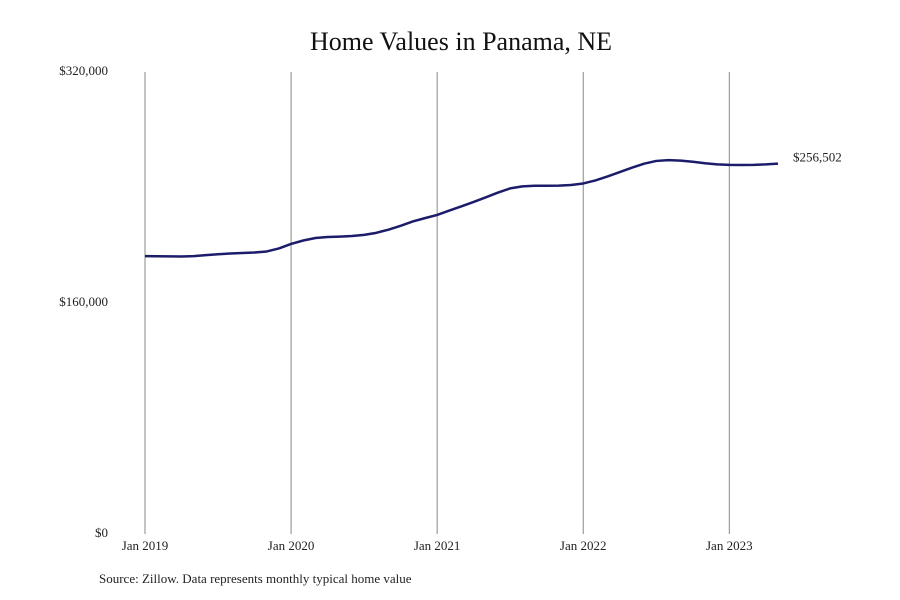  What do you see at coordinates (83, 70) in the screenshot?
I see `y-tick-label: $320,000` at bounding box center [83, 70].